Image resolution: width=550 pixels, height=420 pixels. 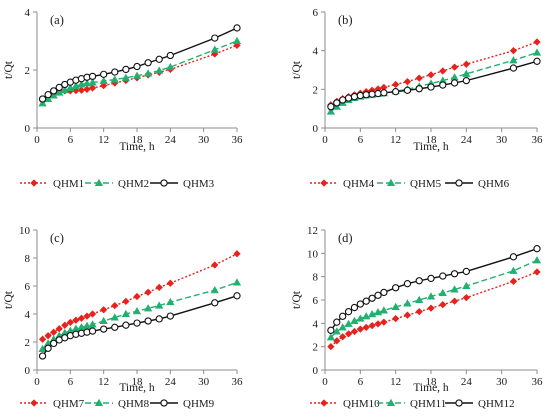 I want to click on legend-item: QHM8, so click(x=117, y=404).